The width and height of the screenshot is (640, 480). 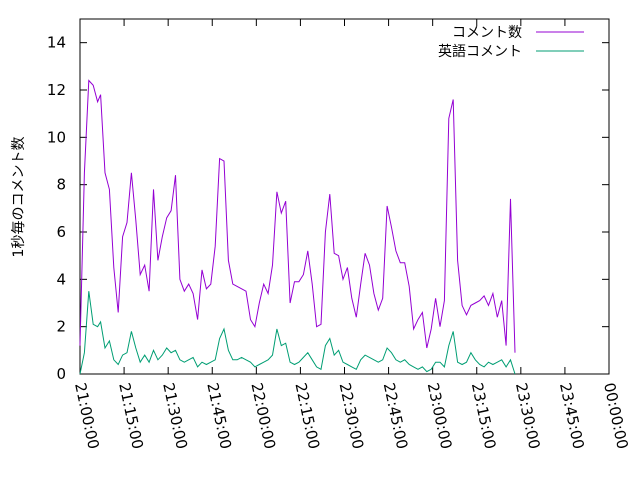 I want to click on x-tick-label: 21:15:00, so click(x=131, y=416).